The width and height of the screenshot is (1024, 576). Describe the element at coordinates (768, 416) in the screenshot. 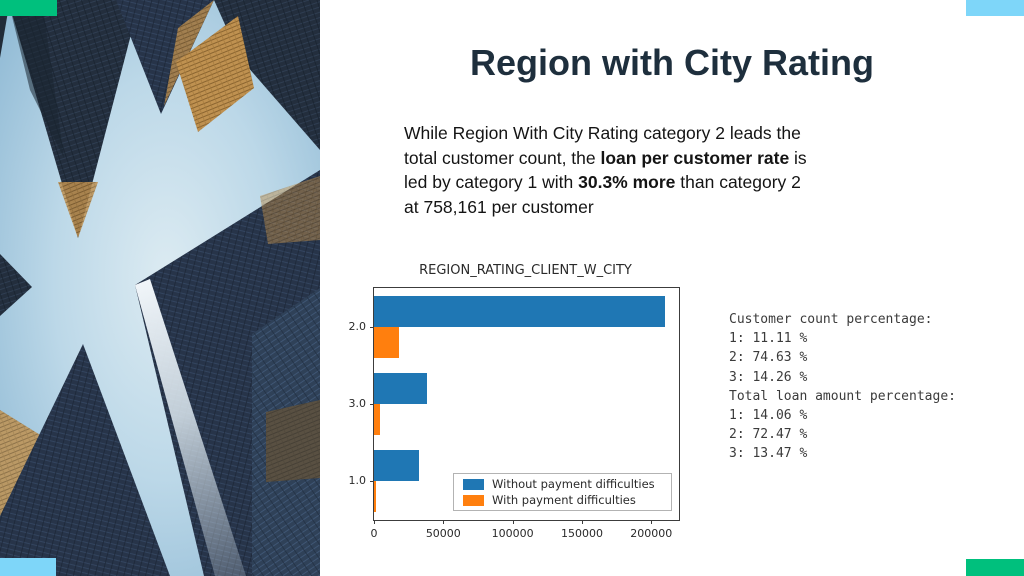

I see `stats-line: 1: 14.06 %` at that location.